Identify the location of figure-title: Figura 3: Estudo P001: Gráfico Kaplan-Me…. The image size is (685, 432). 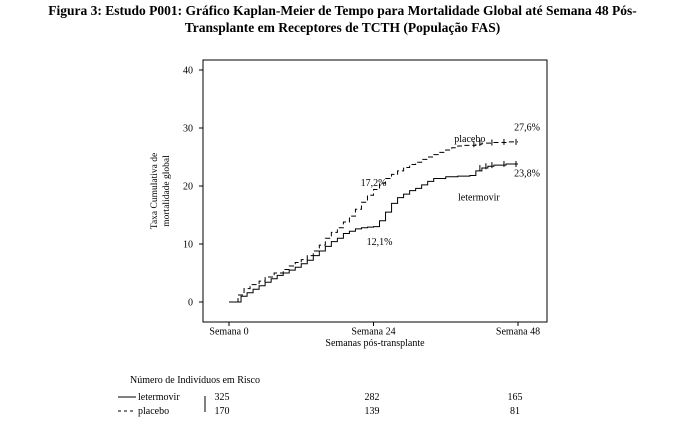
(342, 19).